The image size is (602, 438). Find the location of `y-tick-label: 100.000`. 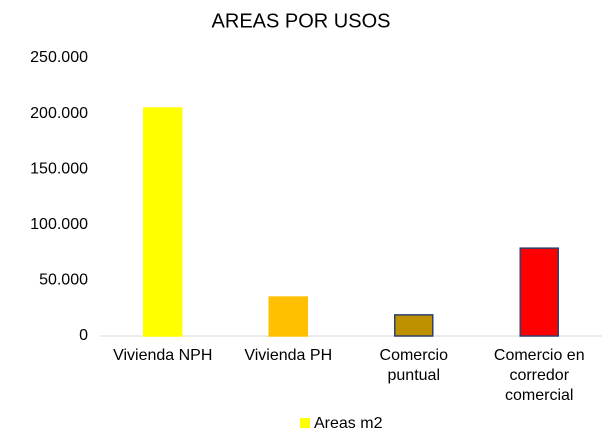

y-tick-label: 100.000 is located at coordinates (59, 224).